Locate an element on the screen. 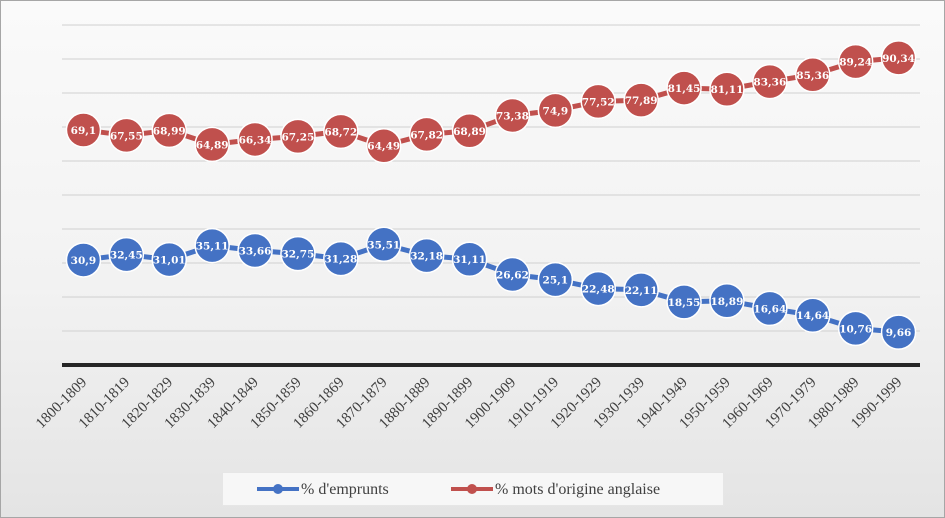 This screenshot has width=945, height=518. data-label: 25,1 is located at coordinates (556, 281).